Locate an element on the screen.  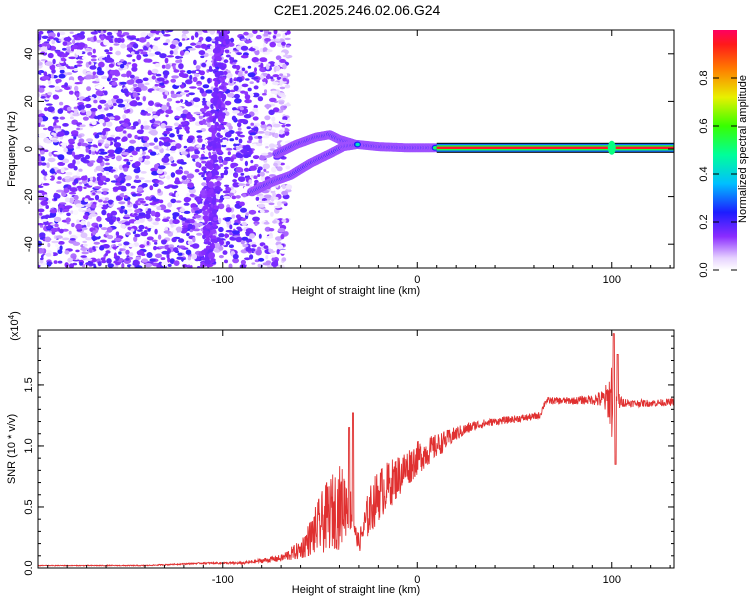
y-tick-label: -40 is located at coordinates (29, 244).